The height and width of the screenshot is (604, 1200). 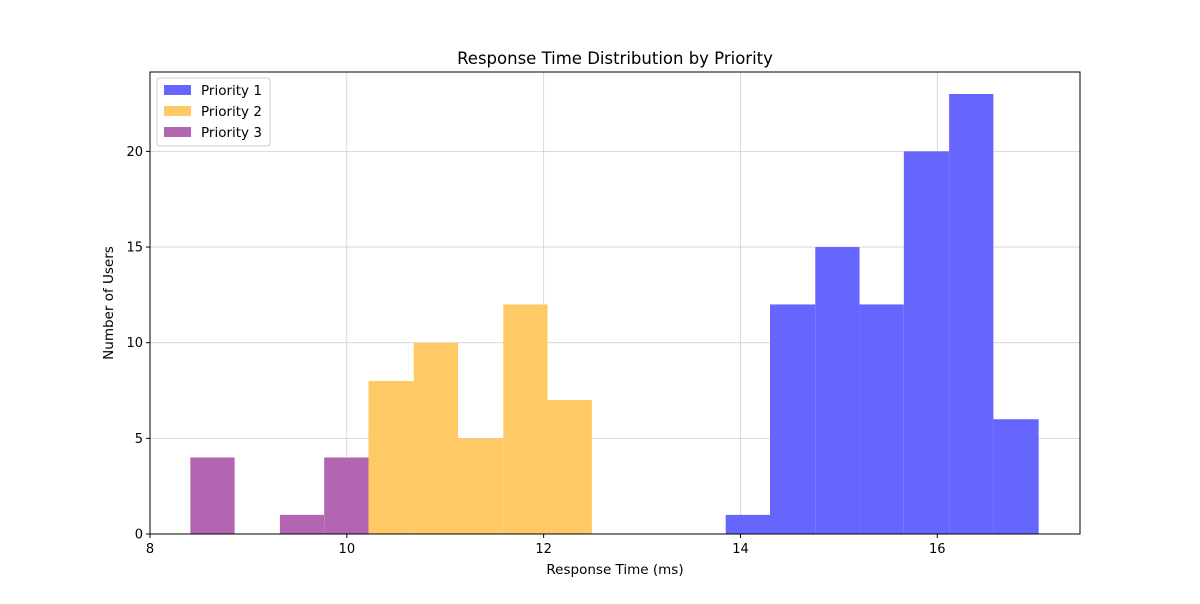 What do you see at coordinates (134, 343) in the screenshot?
I see `y-tick-label: 10` at bounding box center [134, 343].